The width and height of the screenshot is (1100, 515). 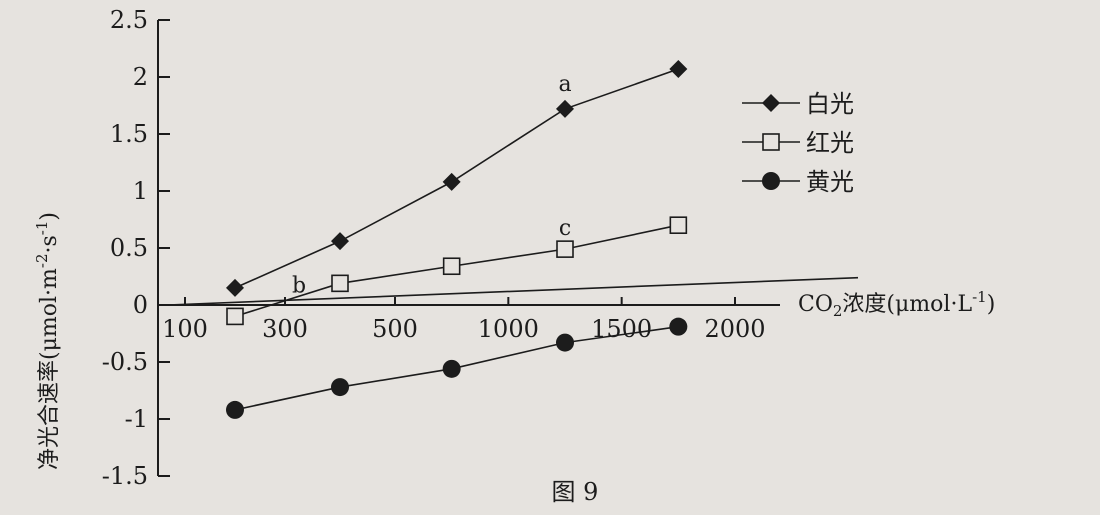 What do you see at coordinates (830, 143) in the screenshot?
I see `legend-label: 红光` at bounding box center [830, 143].